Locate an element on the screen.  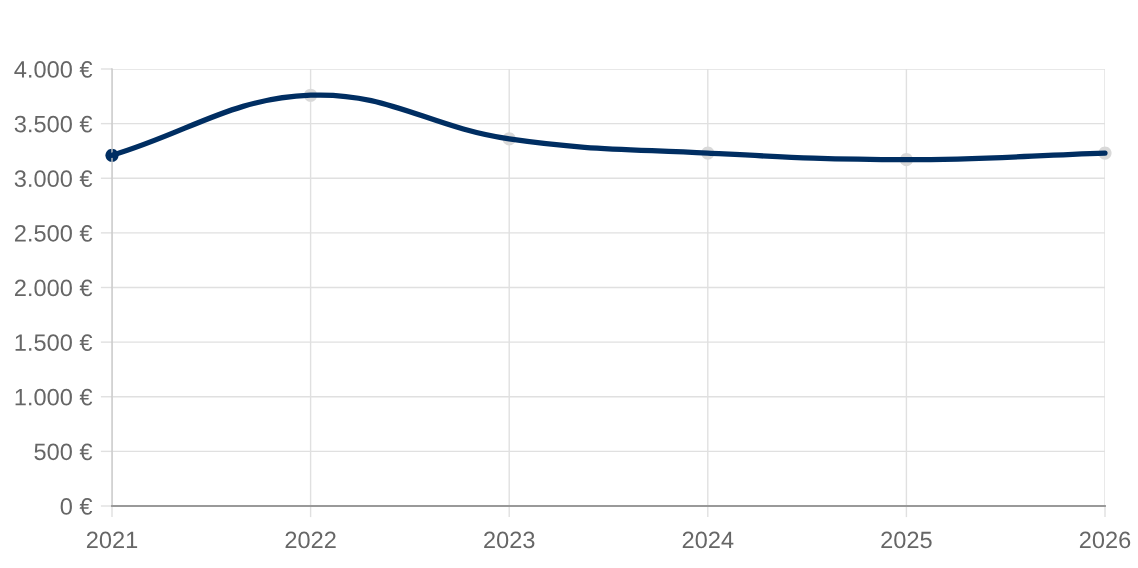
x-tick-label: 2025 is located at coordinates (906, 540).